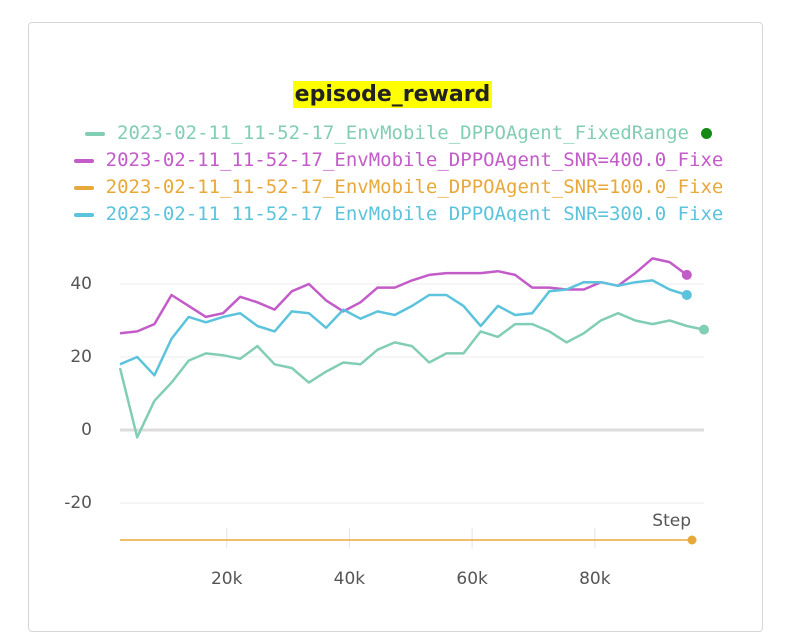 The width and height of the screenshot is (785, 632). I want to click on chart-title: episode_reward, so click(392, 94).